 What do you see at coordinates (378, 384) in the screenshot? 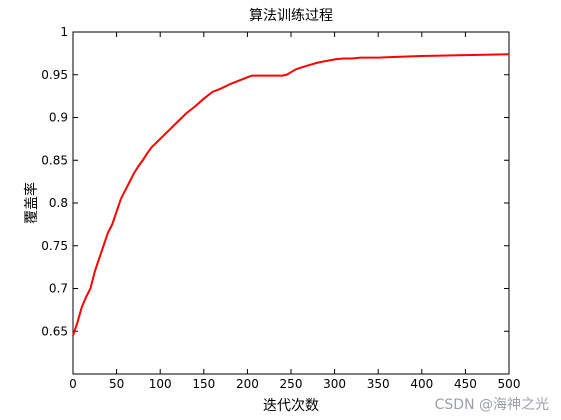
I see `x-tick-label: 350` at bounding box center [378, 384].